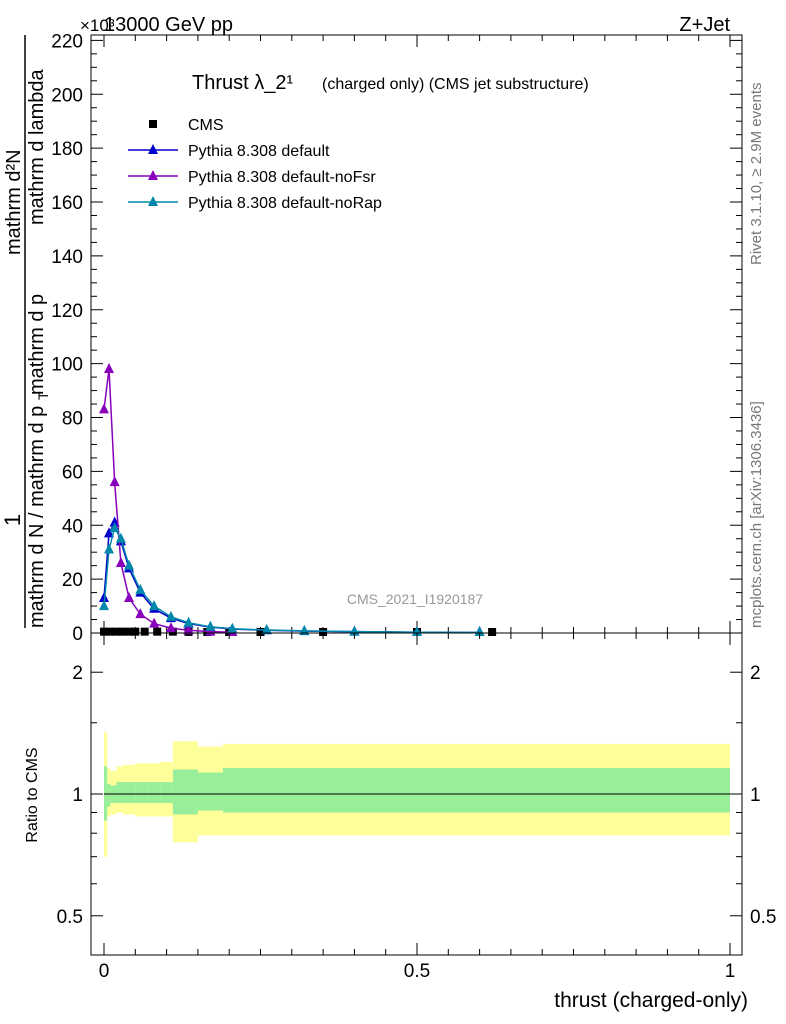 The width and height of the screenshot is (786, 1024). What do you see at coordinates (67, 203) in the screenshot?
I see `y-tick-label: 160` at bounding box center [67, 203].